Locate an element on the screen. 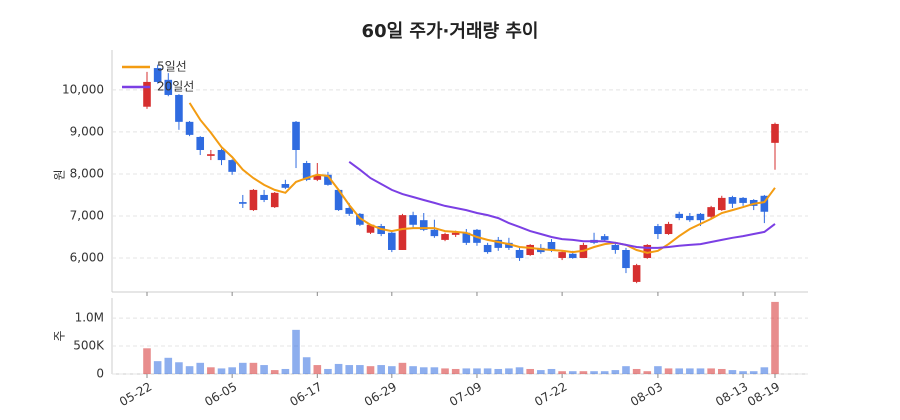 The height and width of the screenshot is (420, 900). legend-label: 5일선 is located at coordinates (172, 67).